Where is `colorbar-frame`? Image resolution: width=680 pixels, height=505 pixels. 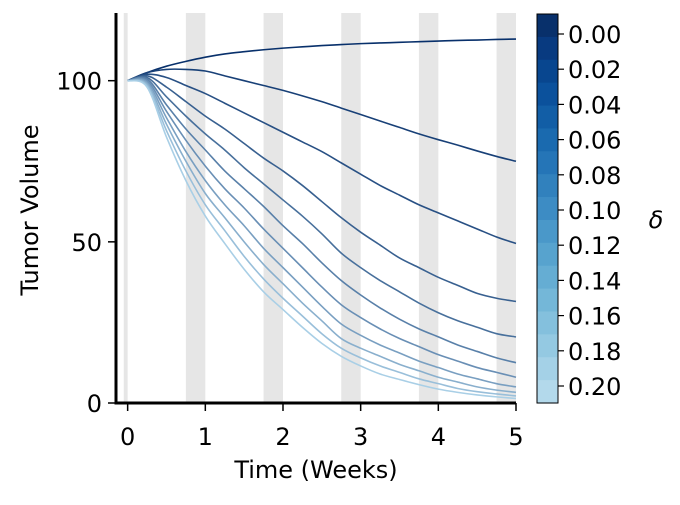 colorbar-frame is located at coordinates (547, 208).